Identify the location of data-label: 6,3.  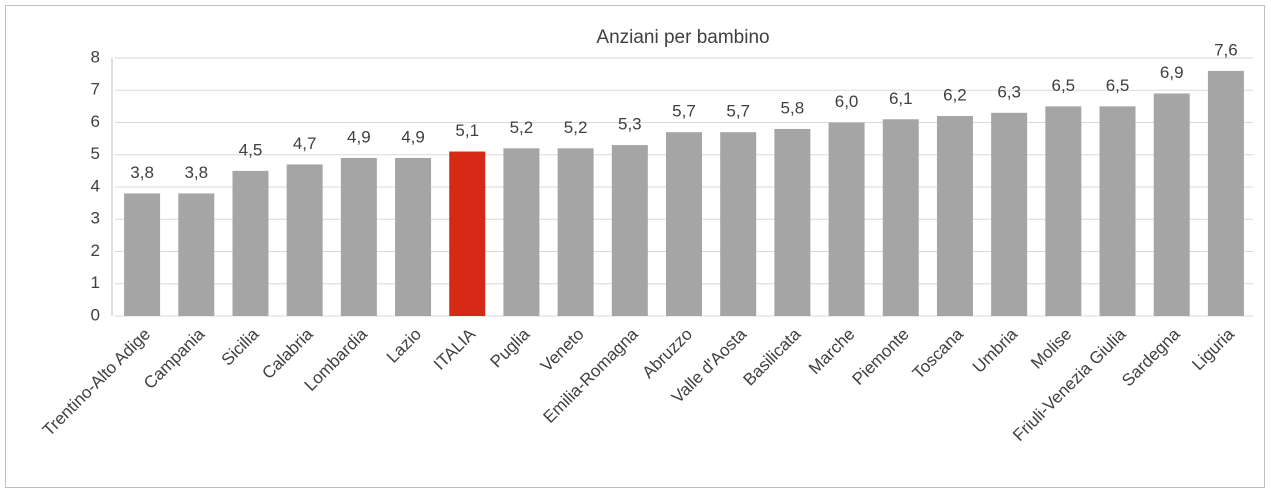
(1009, 91).